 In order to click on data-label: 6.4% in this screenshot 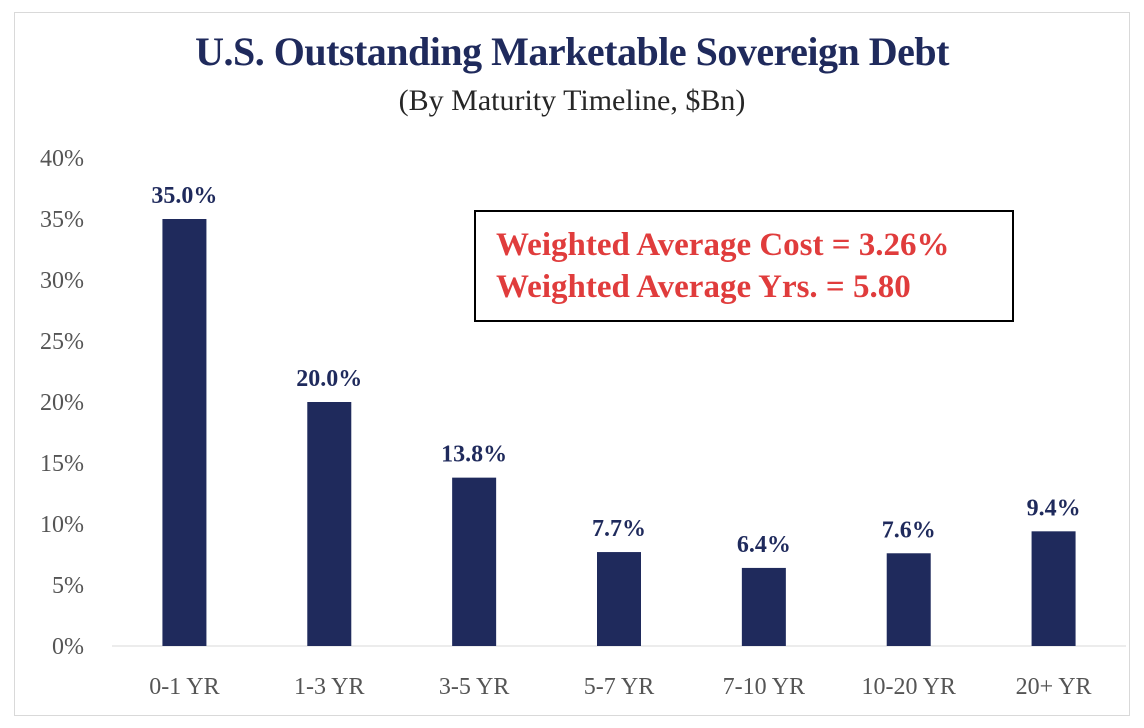, I will do `click(764, 545)`.